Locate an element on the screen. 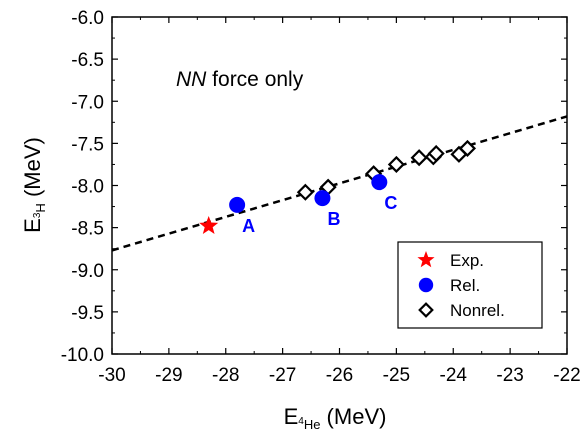 This screenshot has width=586, height=434. y-tick-label: -8.0 is located at coordinates (87, 187).